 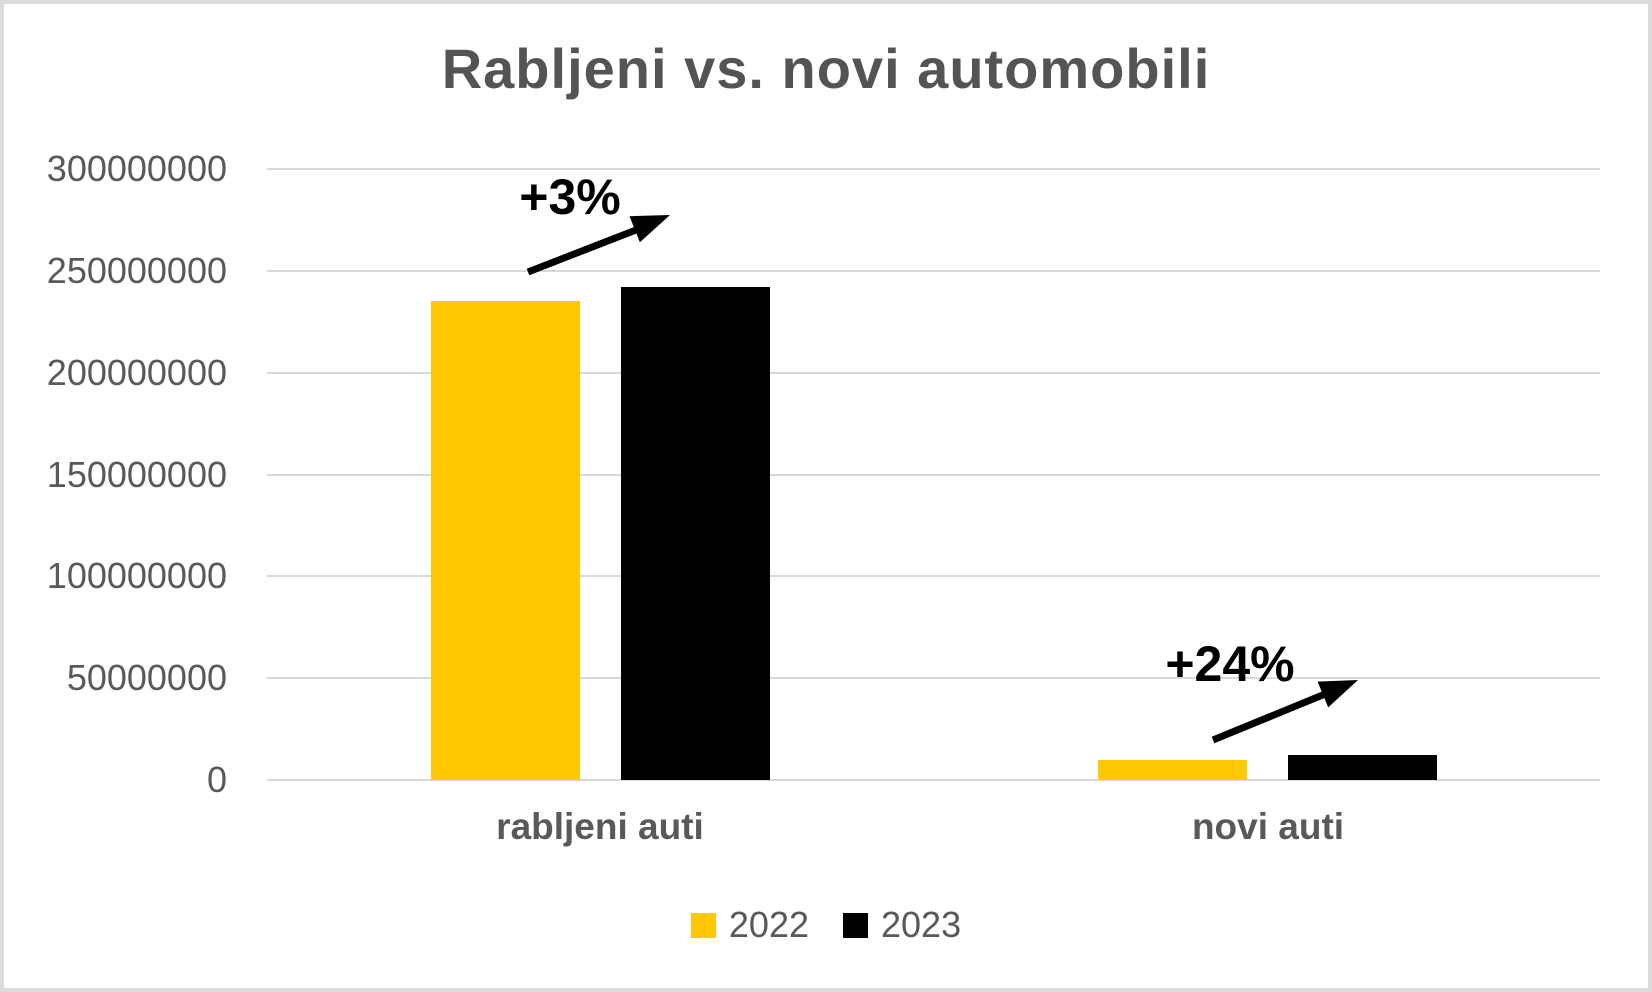 I want to click on y-axis-tick-label: 300000000, so click(x=136, y=168).